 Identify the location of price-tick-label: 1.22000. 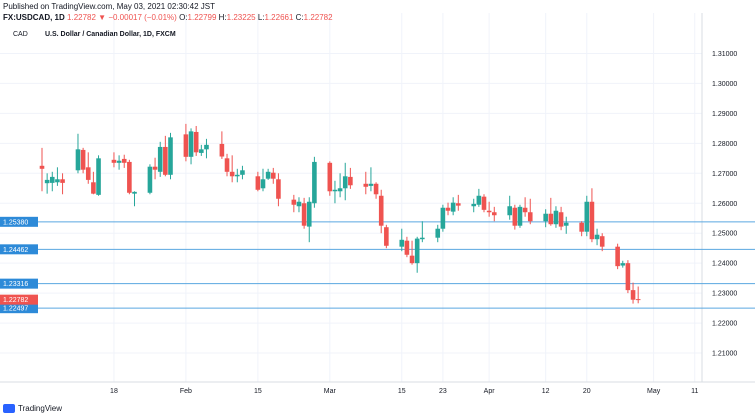
(724, 324).